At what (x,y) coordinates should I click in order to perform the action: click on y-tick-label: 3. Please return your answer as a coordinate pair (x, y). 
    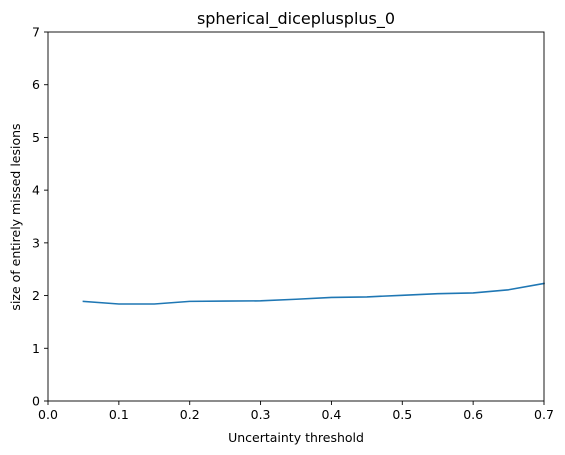
    Looking at the image, I should click on (36, 242).